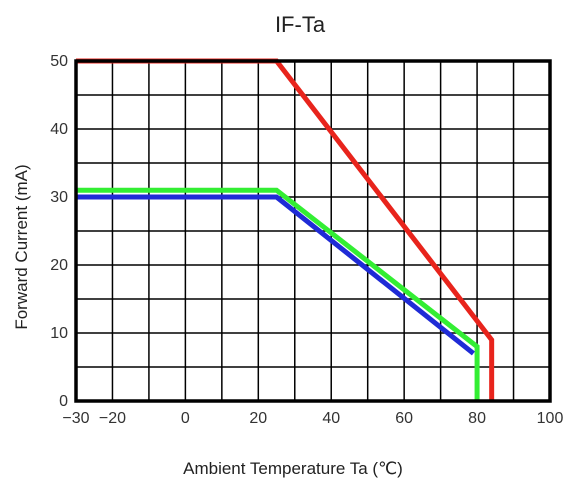  Describe the element at coordinates (258, 418) in the screenshot. I see `x-tick-label: 20` at that location.